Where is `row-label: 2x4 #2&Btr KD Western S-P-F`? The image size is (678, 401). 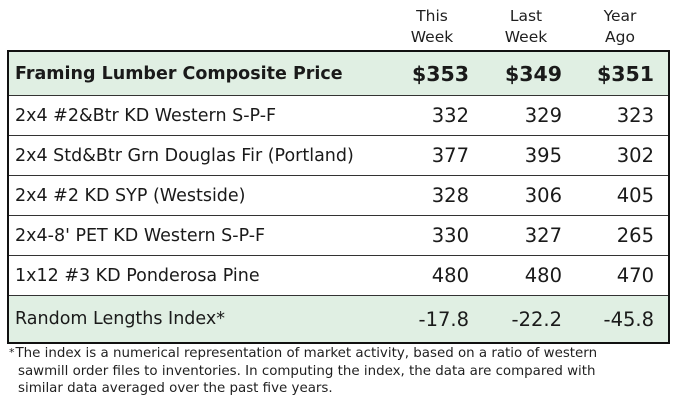 row-label: 2x4 #2&Btr KD Western S-P-F is located at coordinates (146, 115).